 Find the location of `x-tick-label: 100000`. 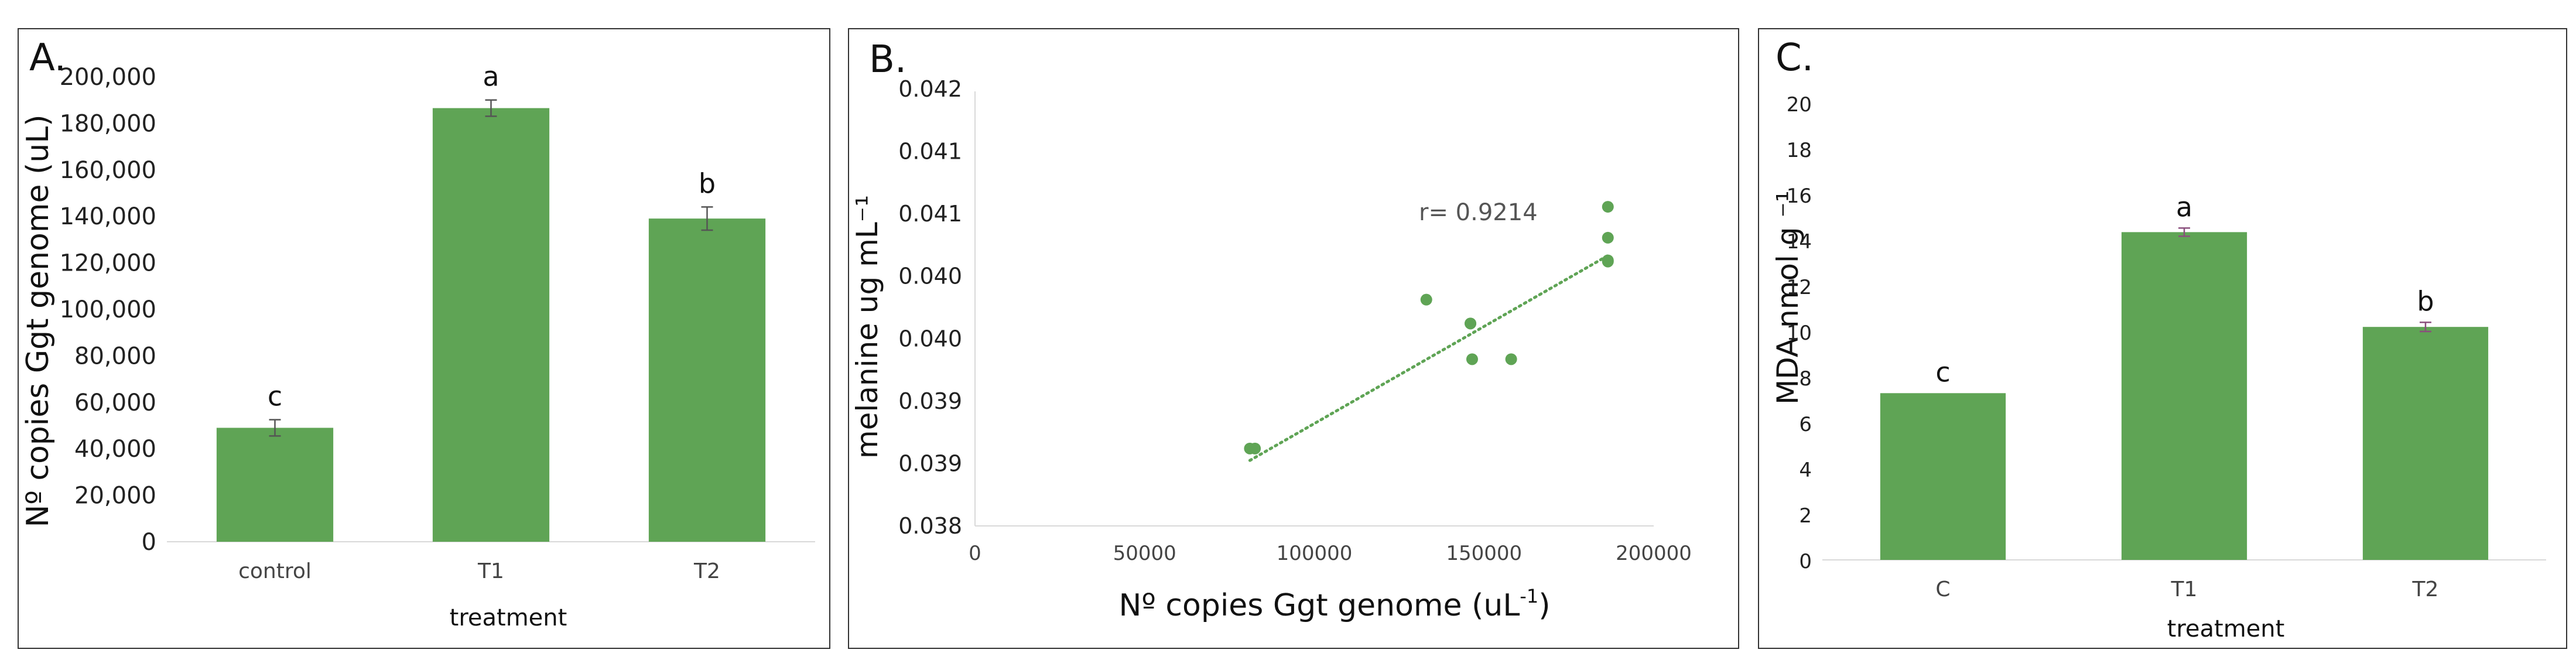

x-tick-label: 100000 is located at coordinates (1315, 553).